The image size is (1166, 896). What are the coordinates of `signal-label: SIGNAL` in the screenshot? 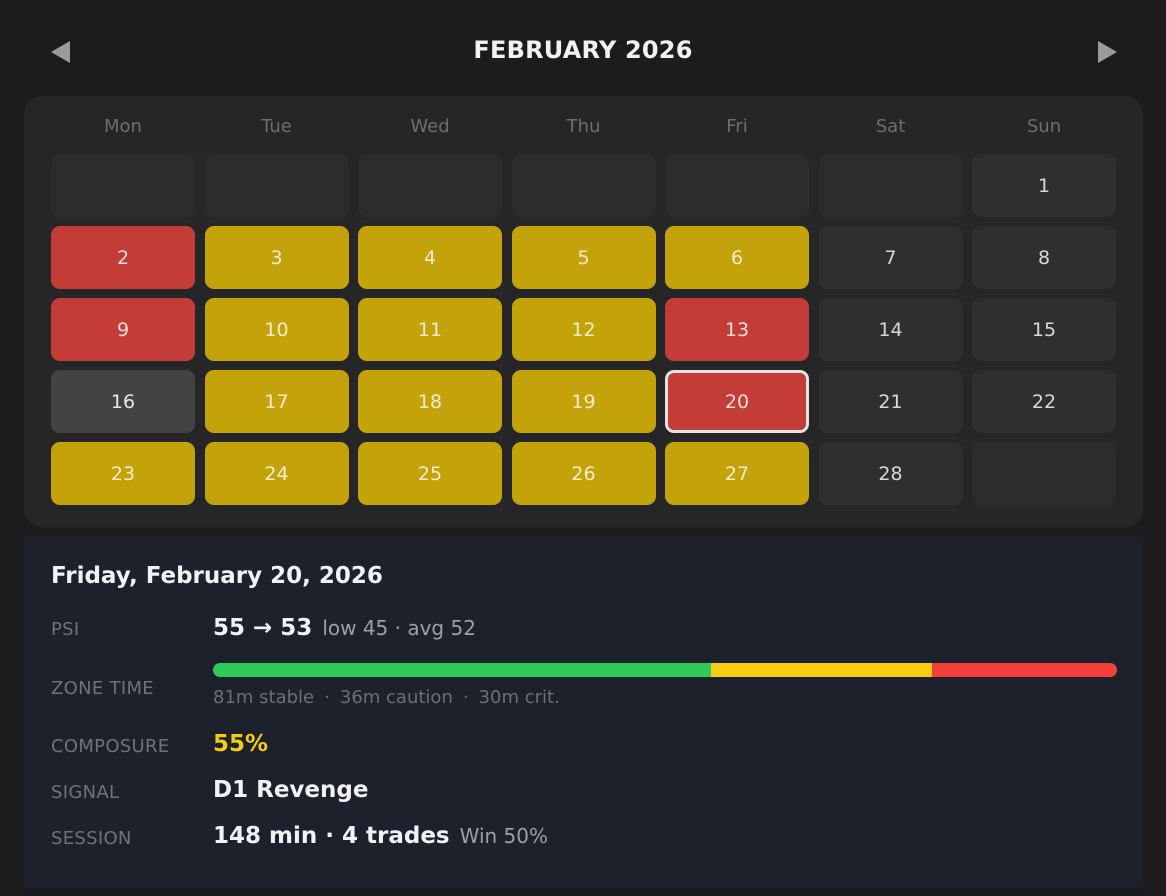 It's located at (85, 792).